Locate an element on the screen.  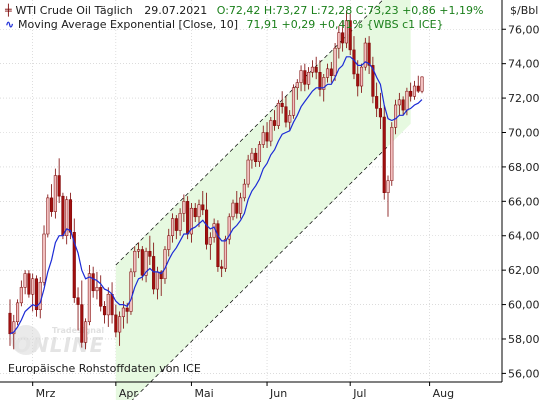
x-tick-label: Mrz is located at coordinates (46, 393).